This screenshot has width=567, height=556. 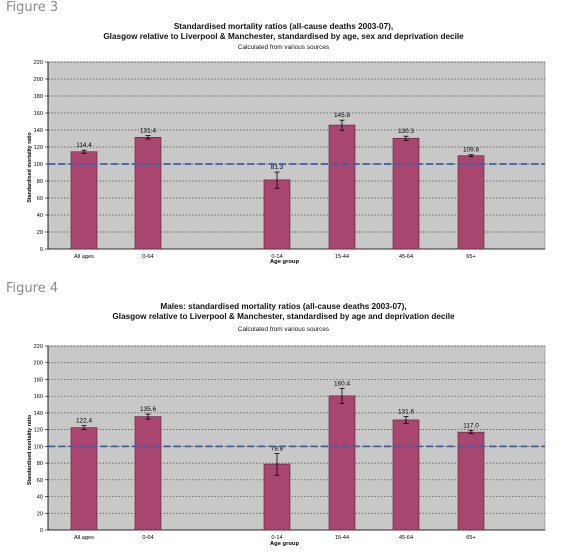 What do you see at coordinates (471, 426) in the screenshot?
I see `value-label: 117.0` at bounding box center [471, 426].